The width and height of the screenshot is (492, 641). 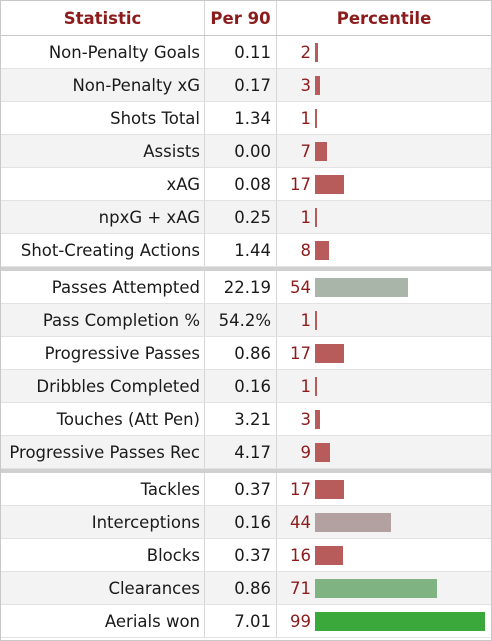 I want to click on table-row: Clearances 0.86 71, so click(x=246, y=588).